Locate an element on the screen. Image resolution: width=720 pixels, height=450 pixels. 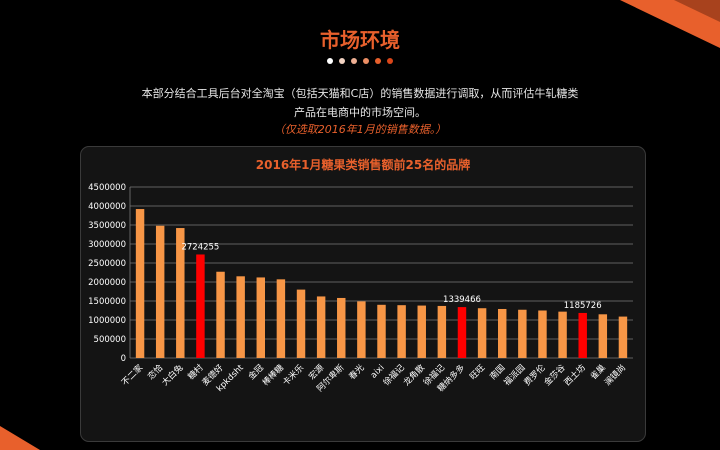
x-tick-label: 旺旺 is located at coordinates (477, 372).